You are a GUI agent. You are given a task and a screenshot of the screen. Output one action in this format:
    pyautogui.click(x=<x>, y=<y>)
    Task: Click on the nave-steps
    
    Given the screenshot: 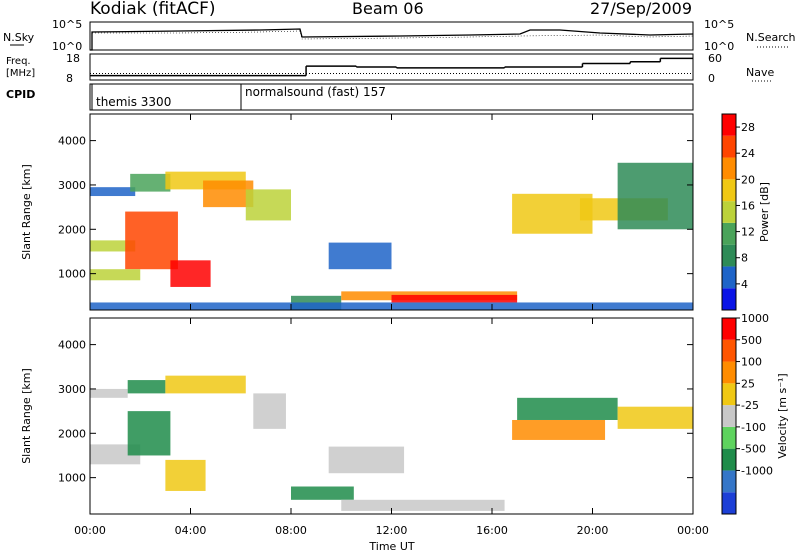 What is the action you would take?
    pyautogui.click(x=391, y=67)
    